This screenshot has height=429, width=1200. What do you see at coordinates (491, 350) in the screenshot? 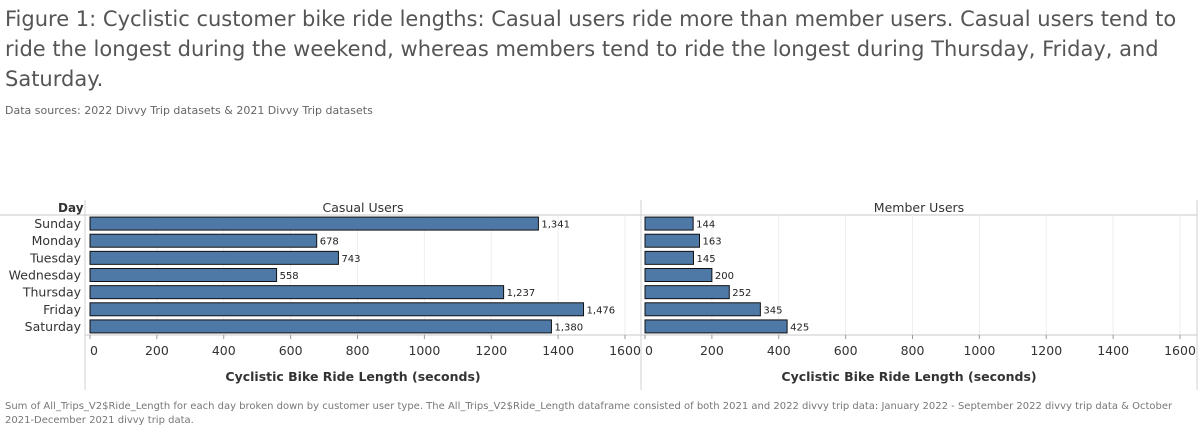
I see `casual-users-tick-label: 1200` at bounding box center [491, 350].